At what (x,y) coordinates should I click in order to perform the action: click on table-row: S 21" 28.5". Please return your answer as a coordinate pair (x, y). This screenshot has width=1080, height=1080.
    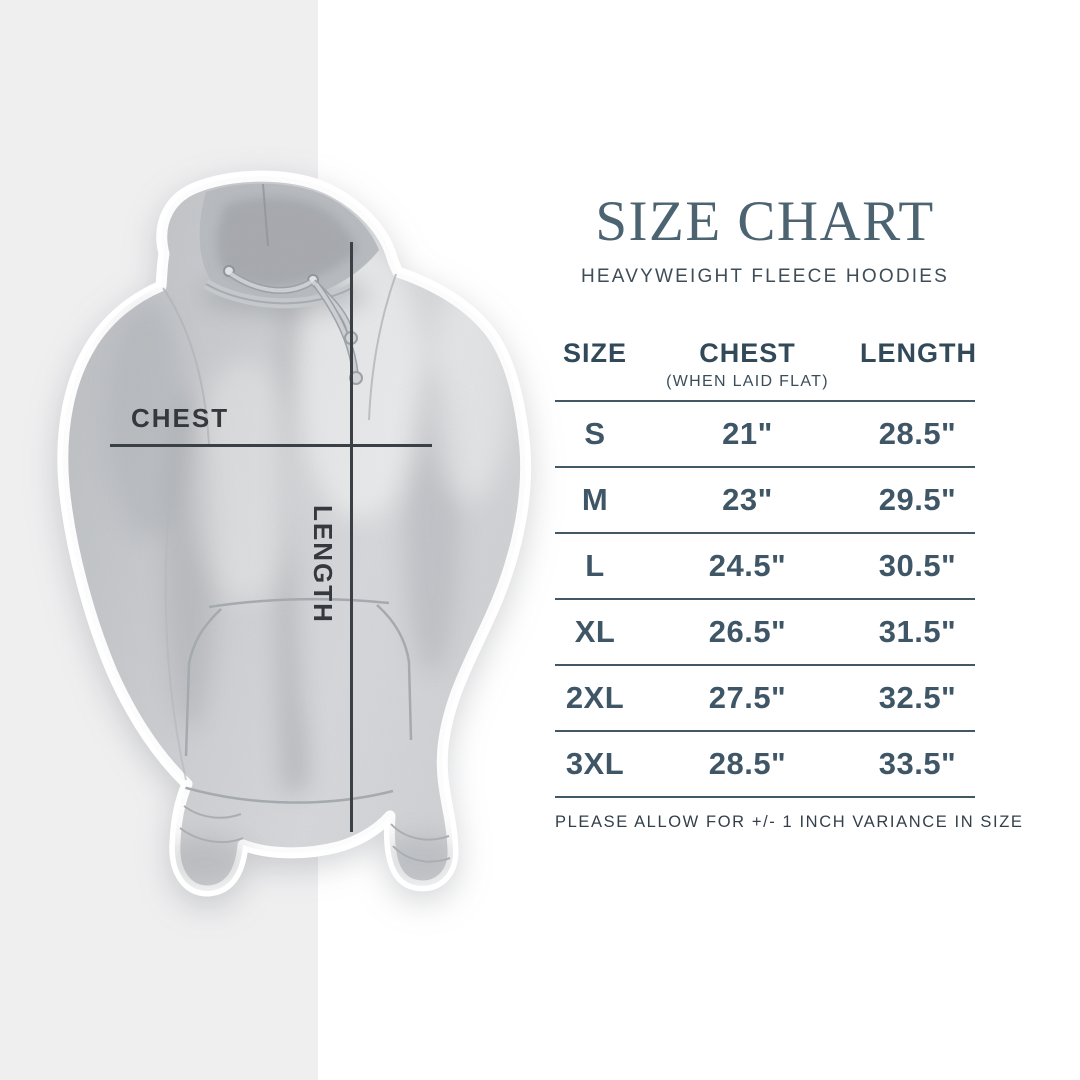
    Looking at the image, I should click on (765, 435).